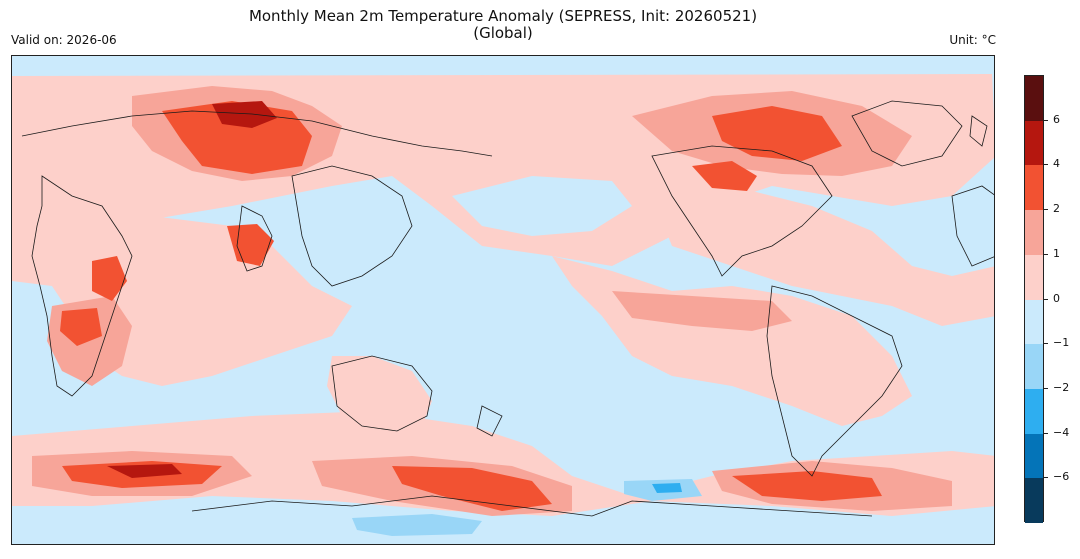  I want to click on colorbar-tick-label: −4, so click(1061, 432).